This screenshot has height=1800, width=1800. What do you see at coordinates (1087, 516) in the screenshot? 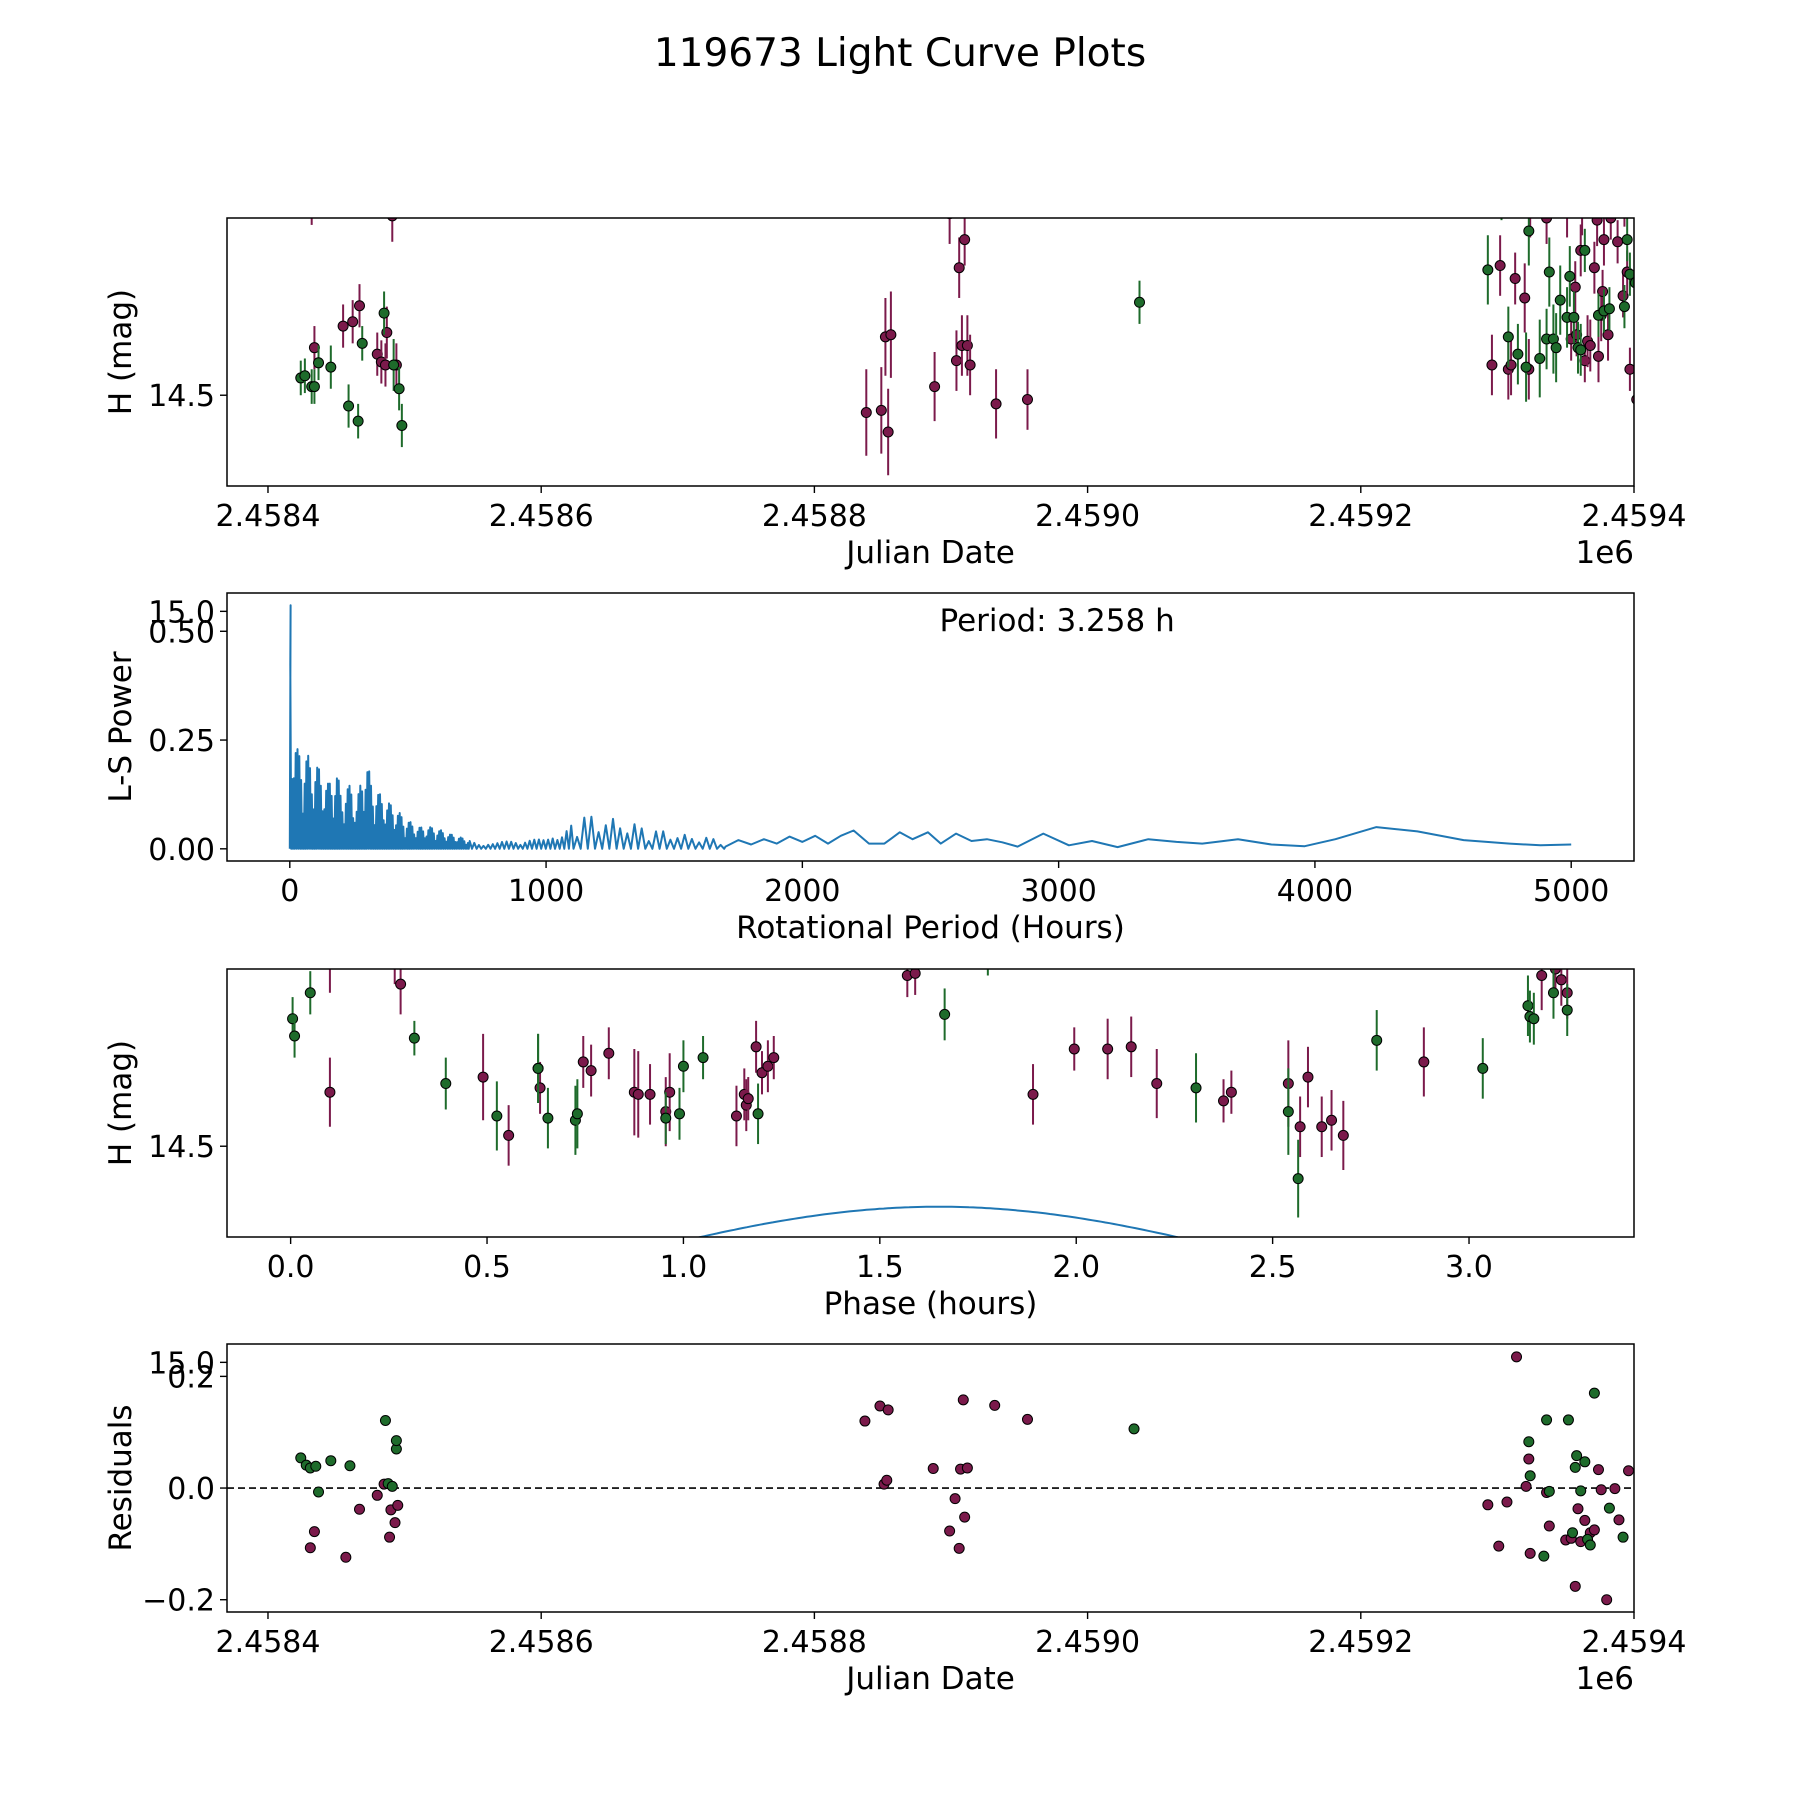
I see `x-tick-label: 2.4590` at bounding box center [1087, 516].